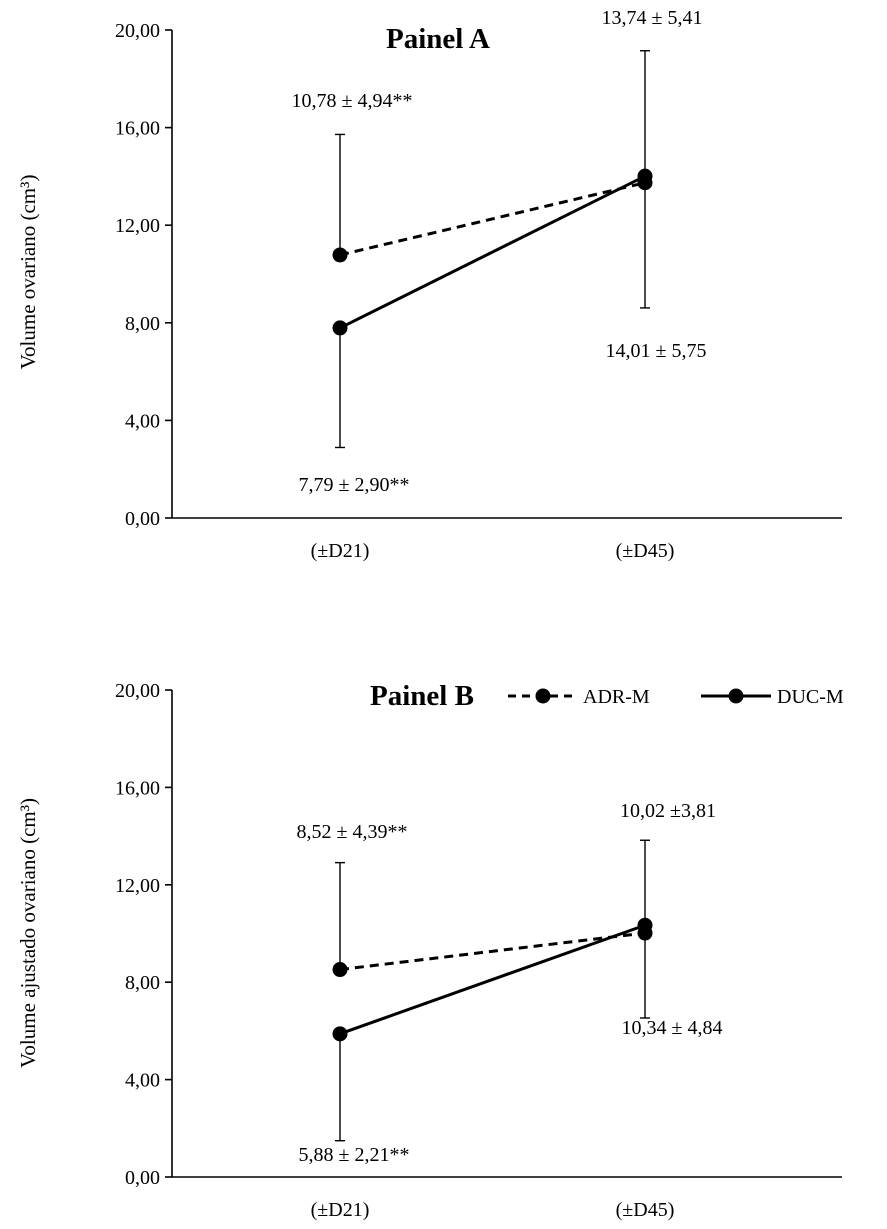  What do you see at coordinates (354, 485) in the screenshot?
I see `data-label-duc-d21: 7,79 ± 2,90**` at bounding box center [354, 485].